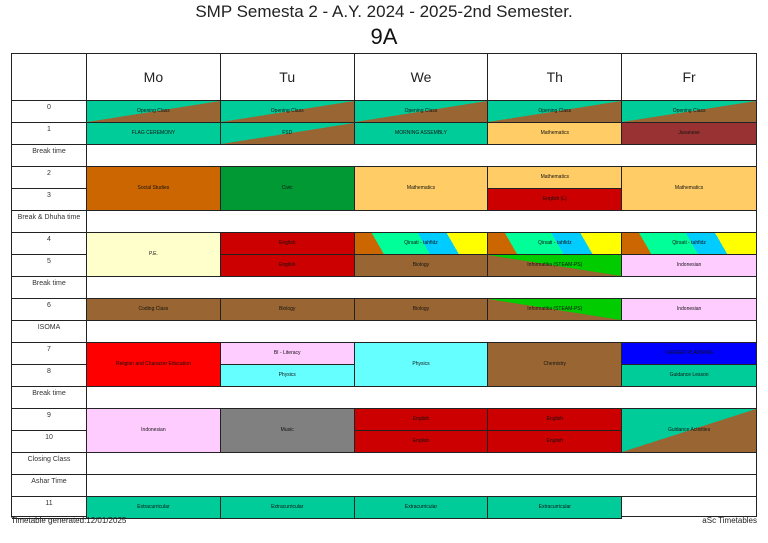  I want to click on lesson-cell: BI - Literacy, so click(287, 354).